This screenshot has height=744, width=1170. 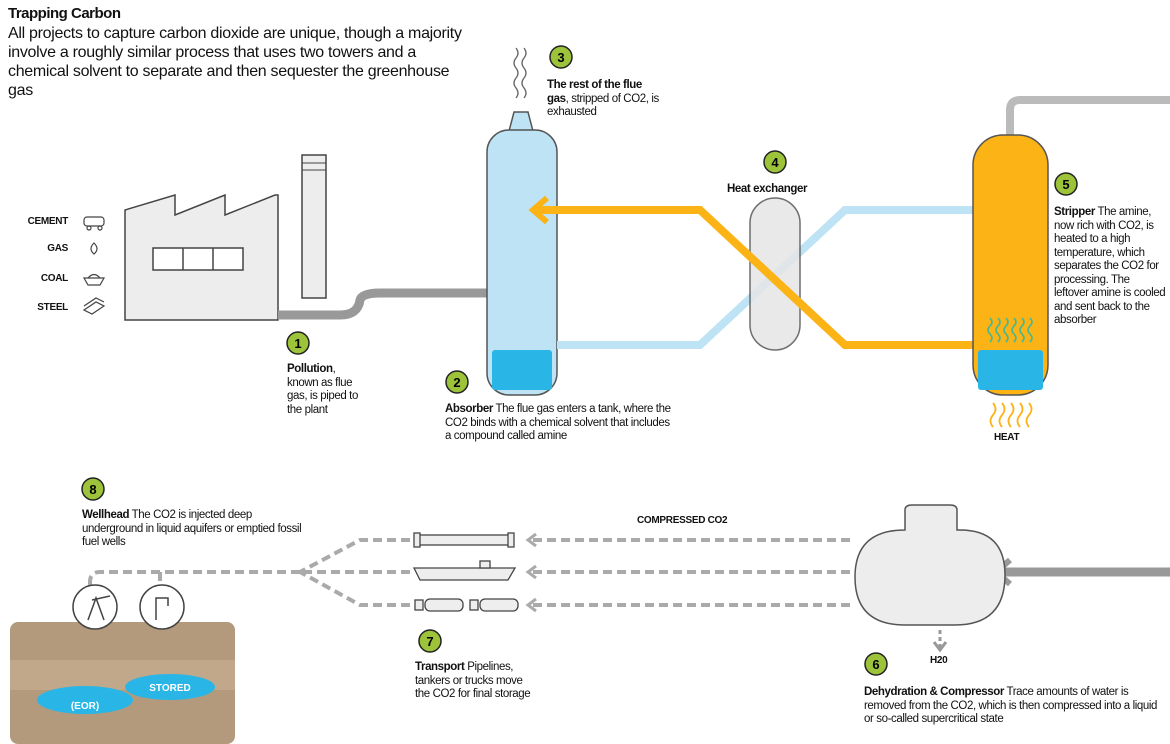 What do you see at coordinates (297, 343) in the screenshot?
I see `step-number: 1` at bounding box center [297, 343].